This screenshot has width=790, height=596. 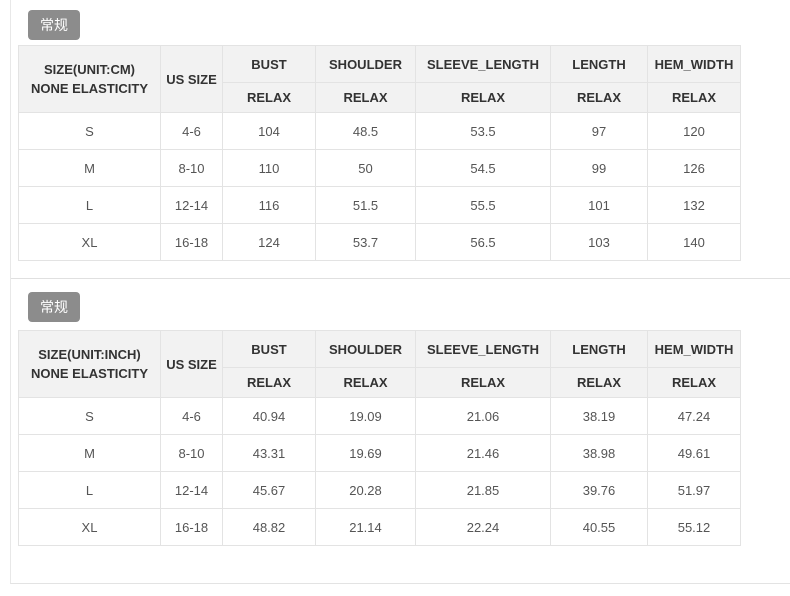 What do you see at coordinates (599, 527) in the screenshot?
I see `value-cell: 40.55` at bounding box center [599, 527].